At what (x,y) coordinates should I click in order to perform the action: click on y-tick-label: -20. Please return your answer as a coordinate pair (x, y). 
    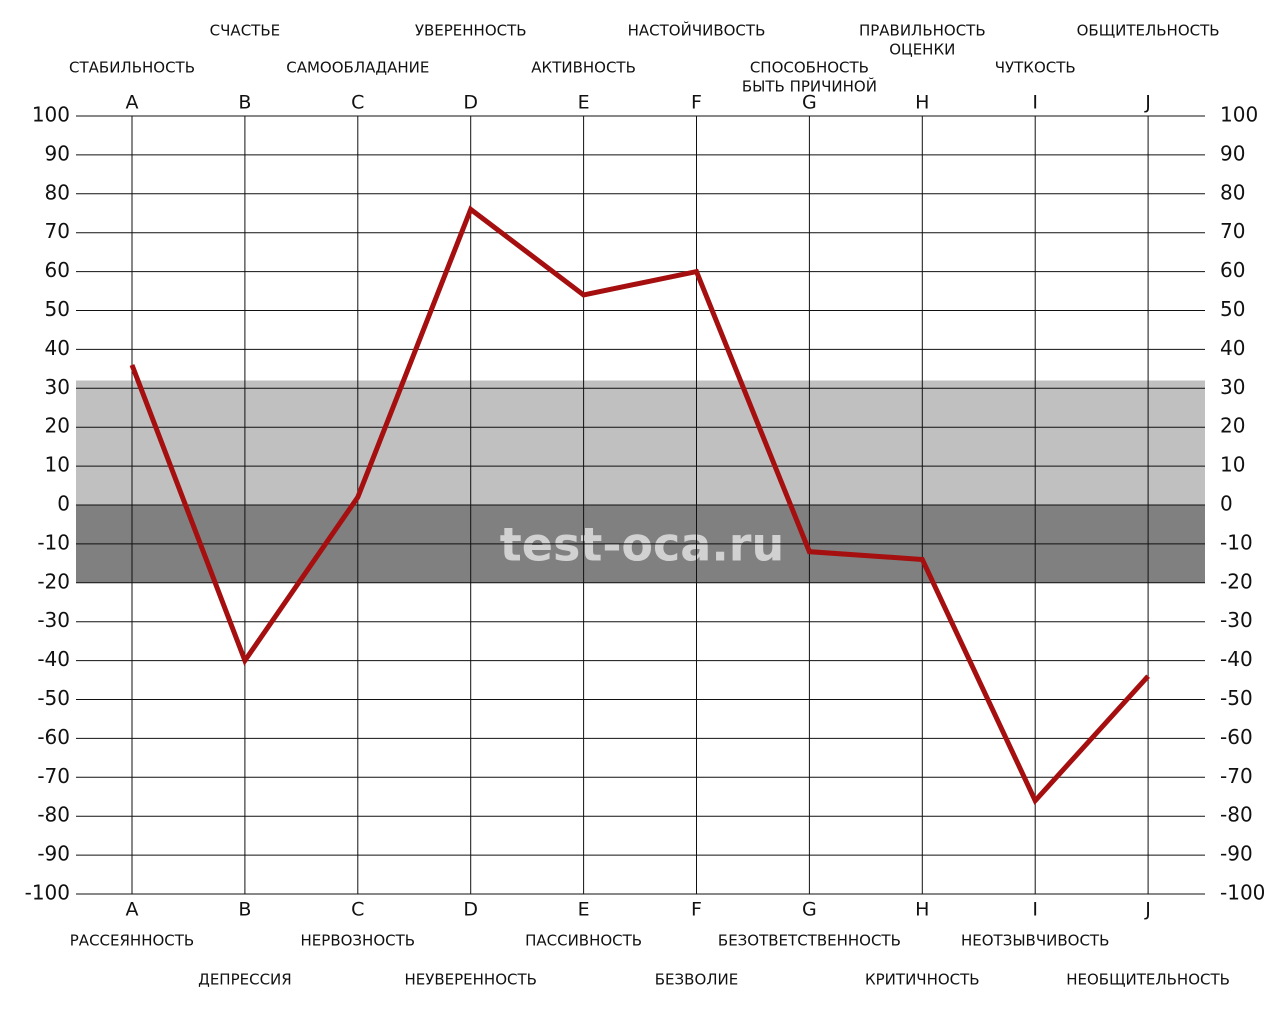
    Looking at the image, I should click on (53, 581).